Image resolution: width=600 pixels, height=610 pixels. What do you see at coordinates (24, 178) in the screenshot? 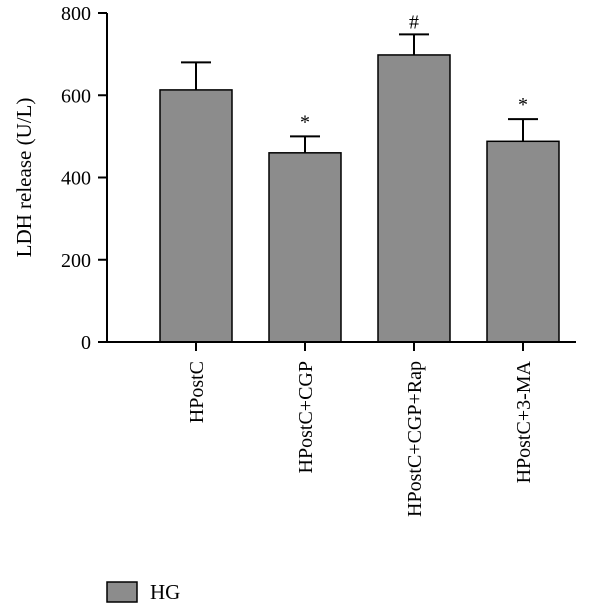
I see `y-axis-title: LDH release (U/L)` at bounding box center [24, 178].